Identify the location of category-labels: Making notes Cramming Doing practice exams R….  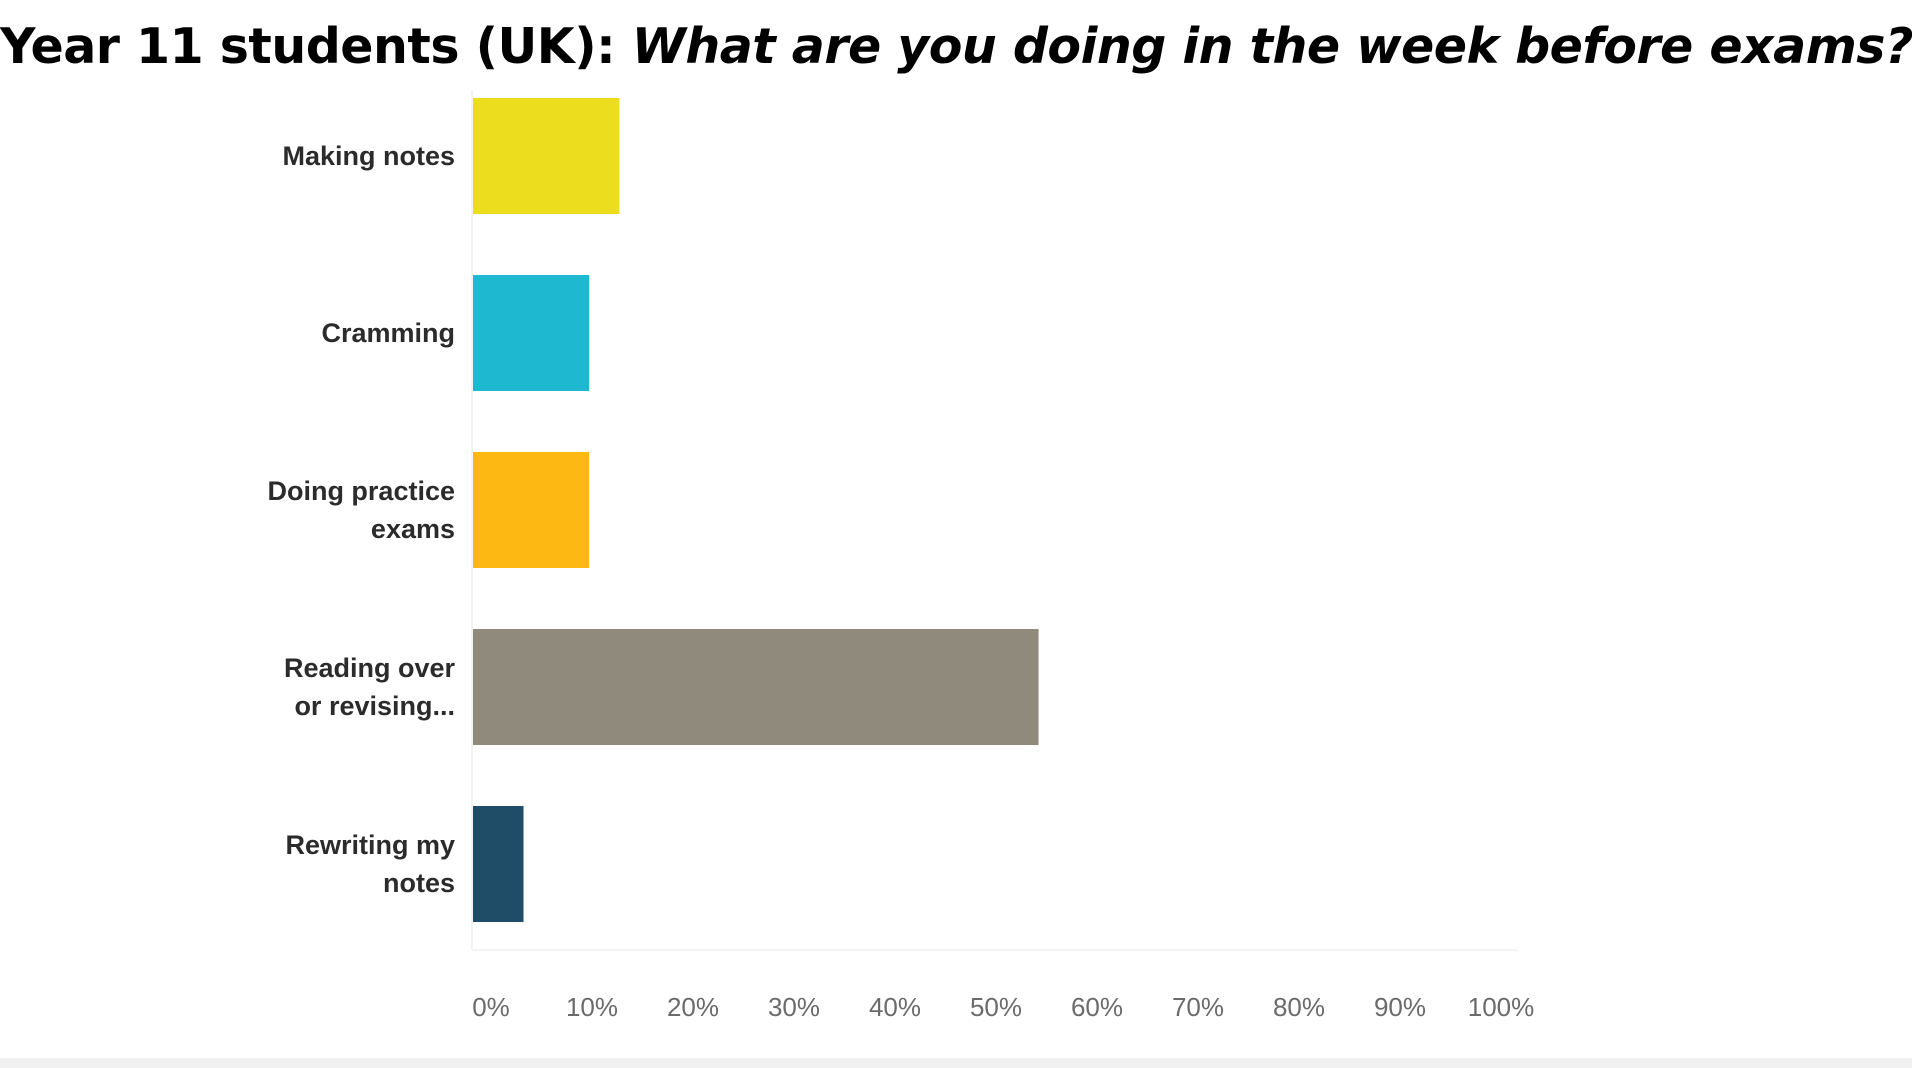
(361, 519).